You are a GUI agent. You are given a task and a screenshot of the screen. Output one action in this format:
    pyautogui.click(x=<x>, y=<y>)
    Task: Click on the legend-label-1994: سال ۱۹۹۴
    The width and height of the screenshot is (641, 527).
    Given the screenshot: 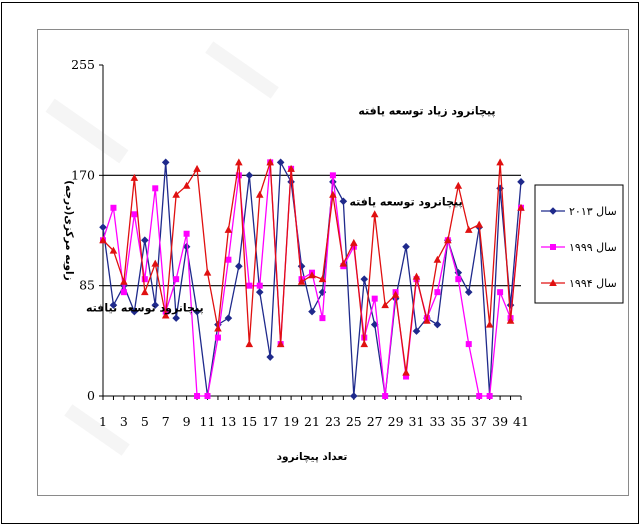 What is the action you would take?
    pyautogui.click(x=593, y=283)
    